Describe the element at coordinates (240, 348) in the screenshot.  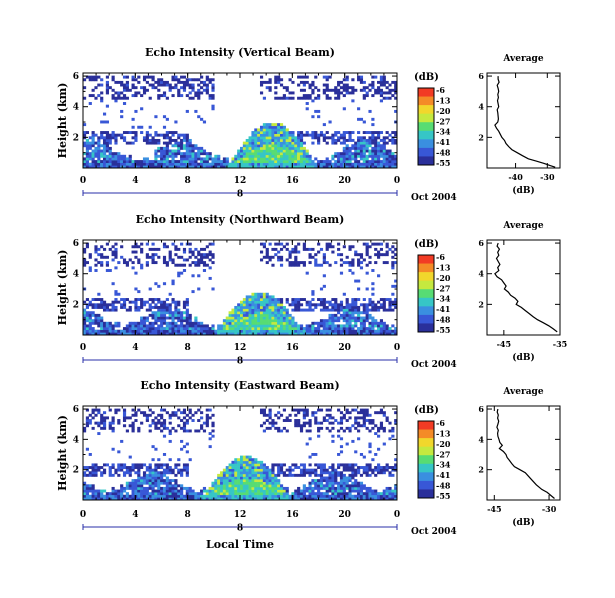
I see `x-tick-label: 12` at that location.